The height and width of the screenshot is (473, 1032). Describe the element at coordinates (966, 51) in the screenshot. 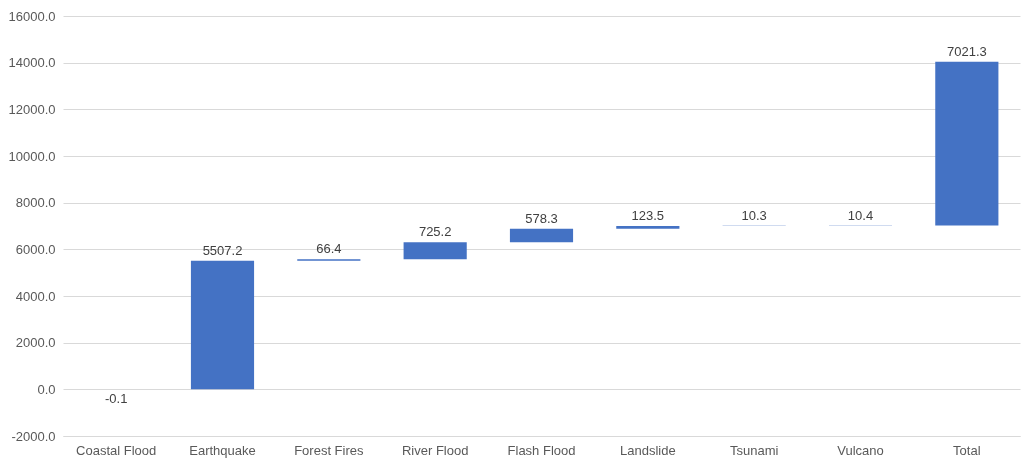

I see `data-label: 7021.3` at that location.